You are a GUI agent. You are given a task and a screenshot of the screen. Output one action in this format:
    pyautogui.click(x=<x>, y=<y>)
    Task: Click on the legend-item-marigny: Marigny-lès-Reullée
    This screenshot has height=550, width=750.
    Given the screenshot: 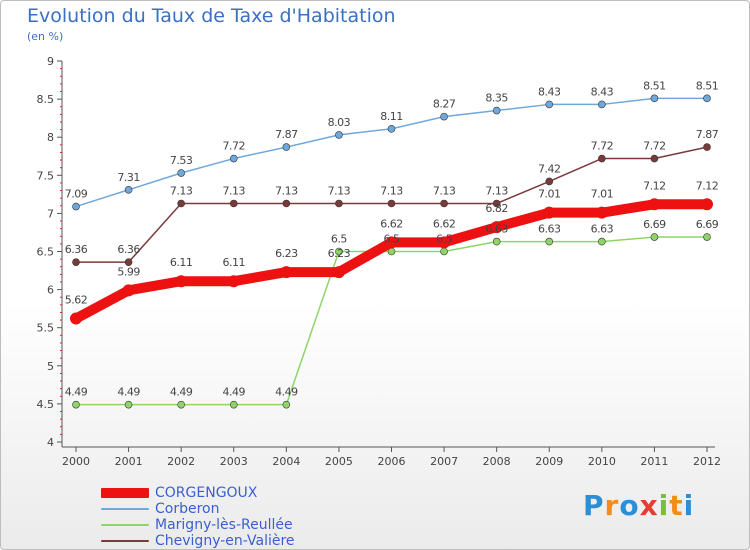 What is the action you would take?
    pyautogui.click(x=198, y=525)
    